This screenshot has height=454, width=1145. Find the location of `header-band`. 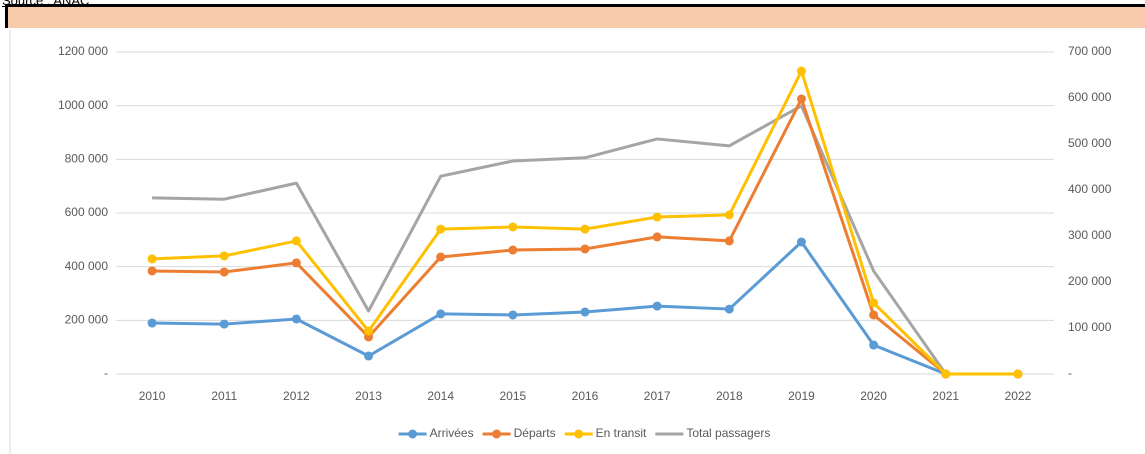

header-band is located at coordinates (575, 16).